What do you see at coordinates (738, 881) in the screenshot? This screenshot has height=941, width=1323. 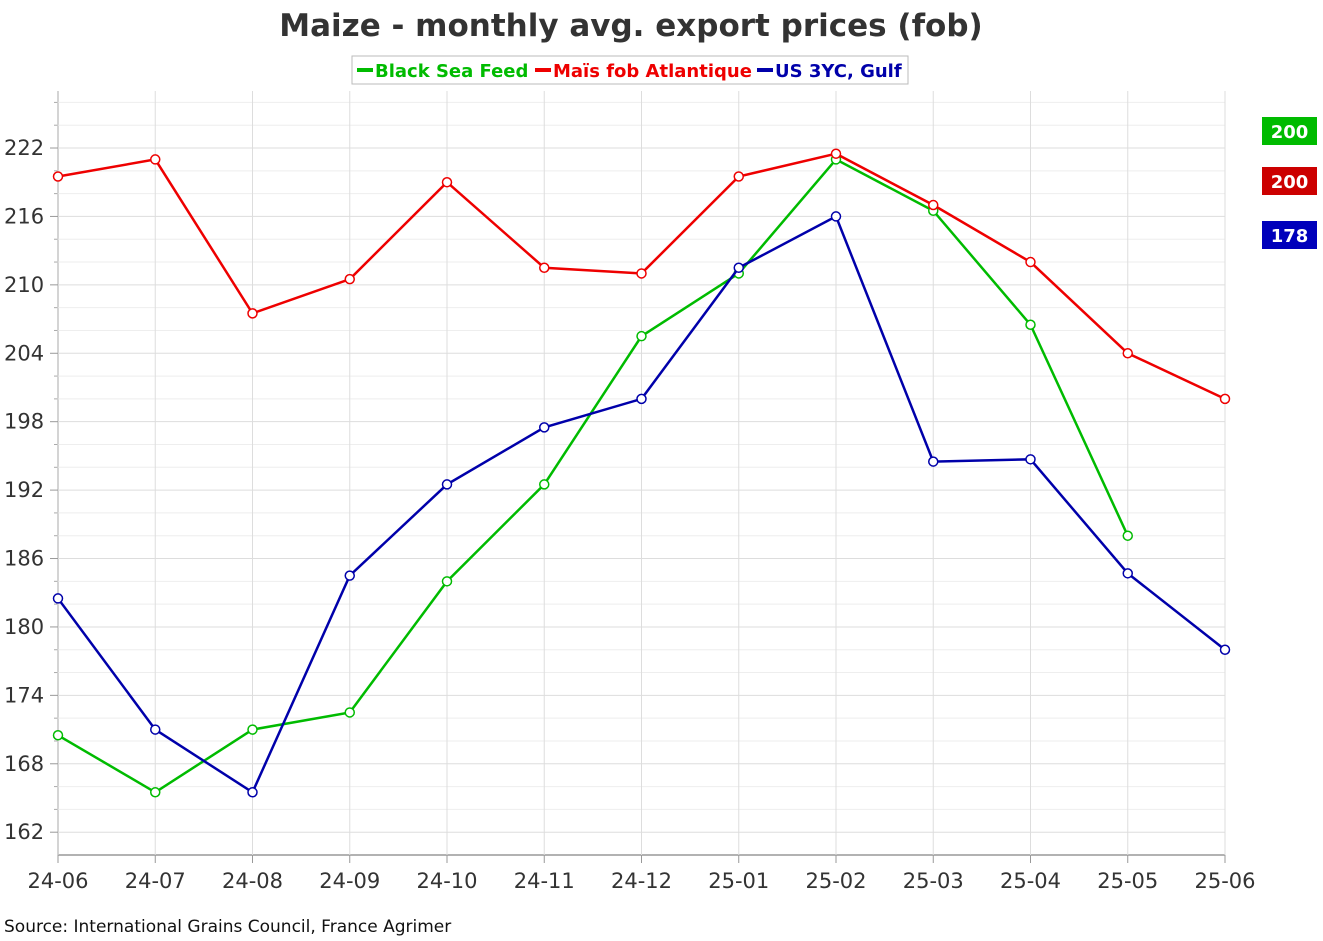 I see `x-tick-label: 25-01` at bounding box center [738, 881].